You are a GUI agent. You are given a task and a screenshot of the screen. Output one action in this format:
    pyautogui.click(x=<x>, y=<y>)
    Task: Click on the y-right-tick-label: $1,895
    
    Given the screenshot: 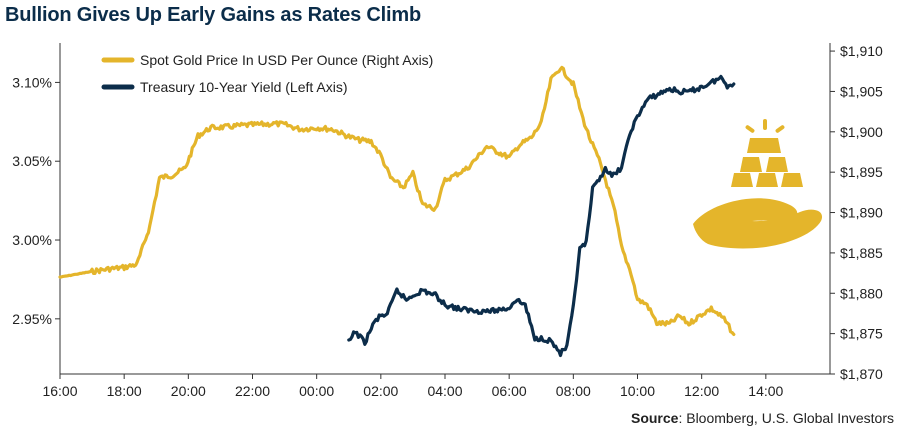 What is the action you would take?
    pyautogui.click(x=861, y=172)
    